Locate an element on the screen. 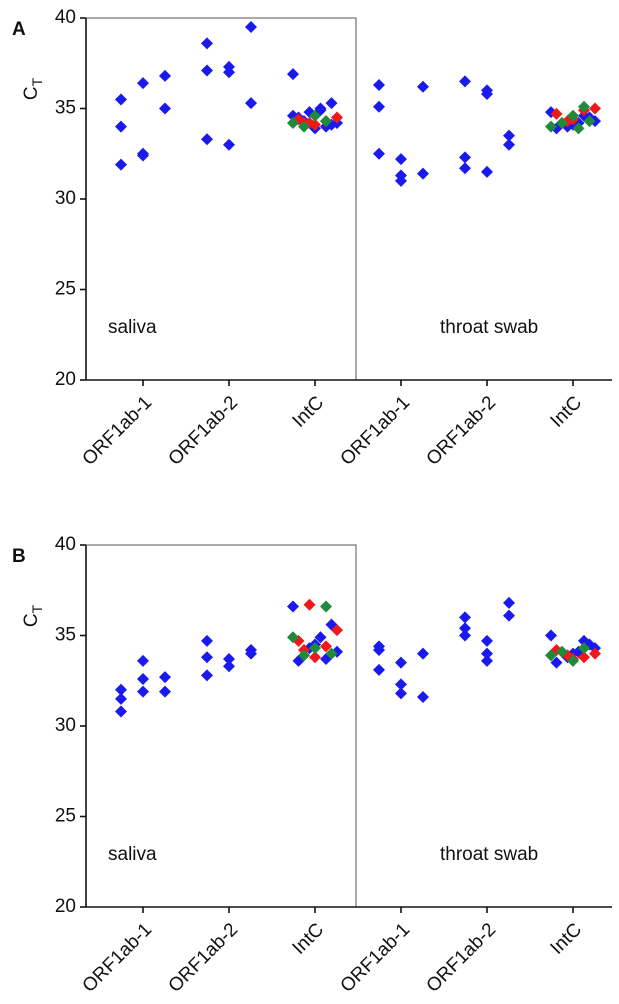 Image resolution: width=619 pixels, height=1004 pixels. y-tick-label: 40 is located at coordinates (65, 17).